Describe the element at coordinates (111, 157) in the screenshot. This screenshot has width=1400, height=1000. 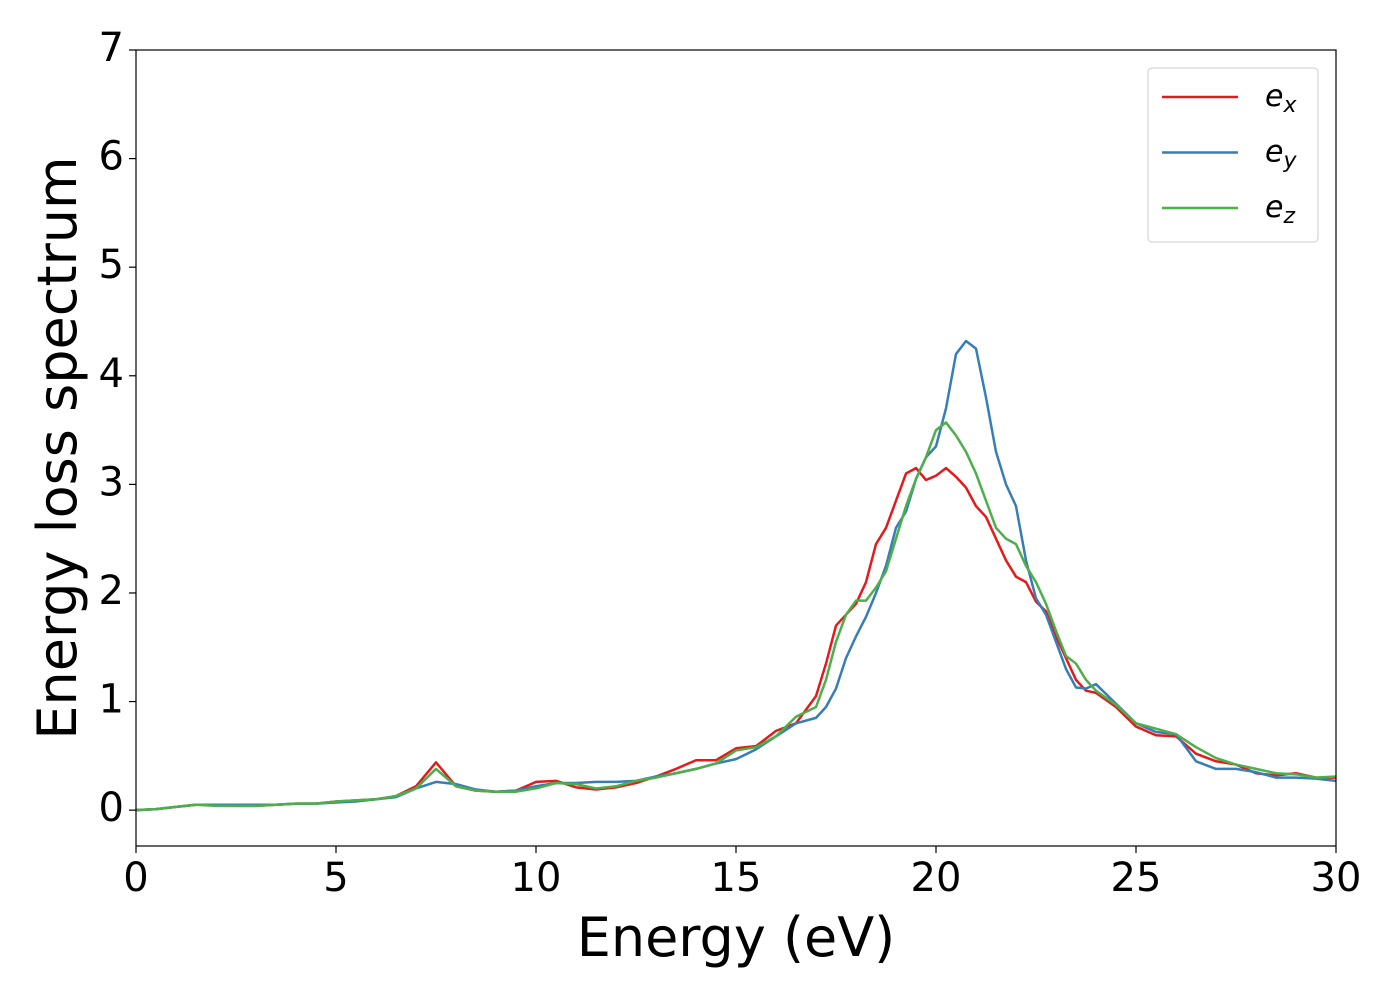
I see `y-tick-label: 6` at that location.